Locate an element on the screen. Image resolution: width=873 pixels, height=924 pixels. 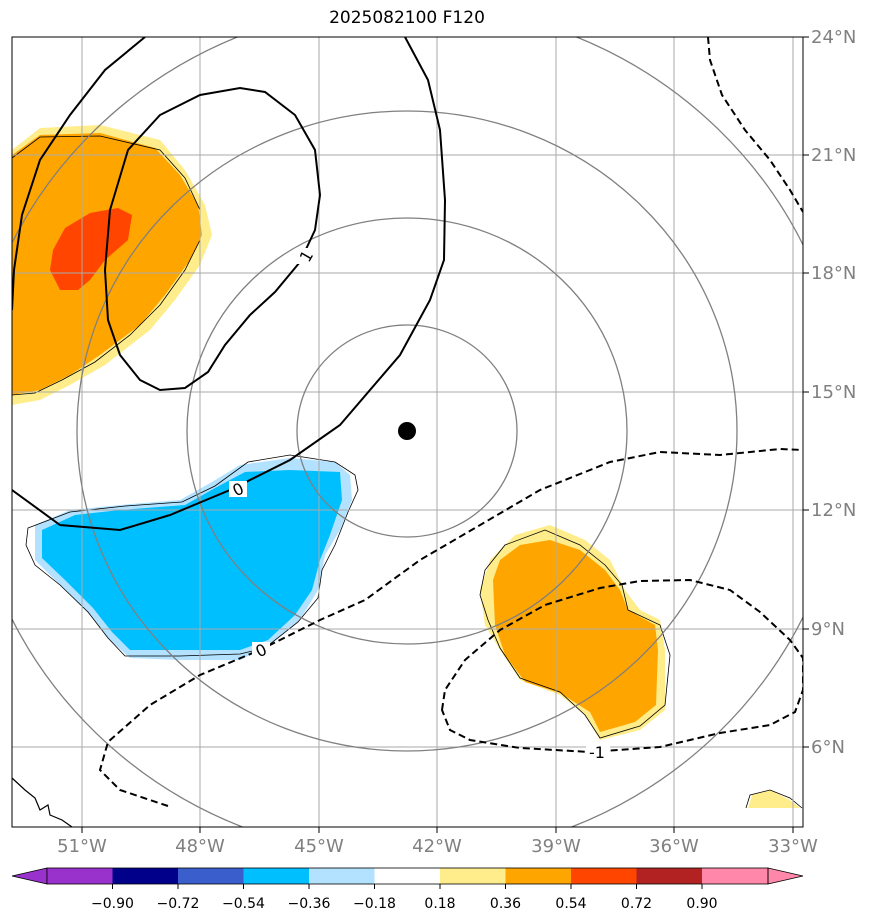
colorbar-tick-label: 0.90 is located at coordinates (701, 904).